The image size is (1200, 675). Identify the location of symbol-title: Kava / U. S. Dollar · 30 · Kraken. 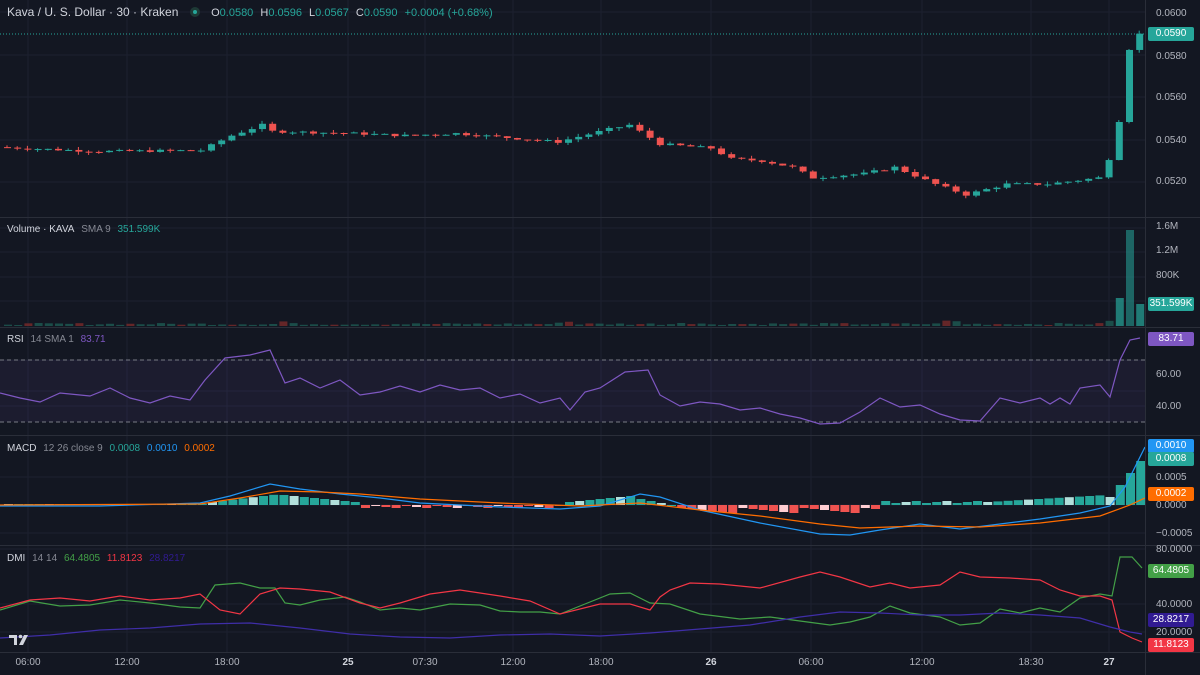
(93, 12).